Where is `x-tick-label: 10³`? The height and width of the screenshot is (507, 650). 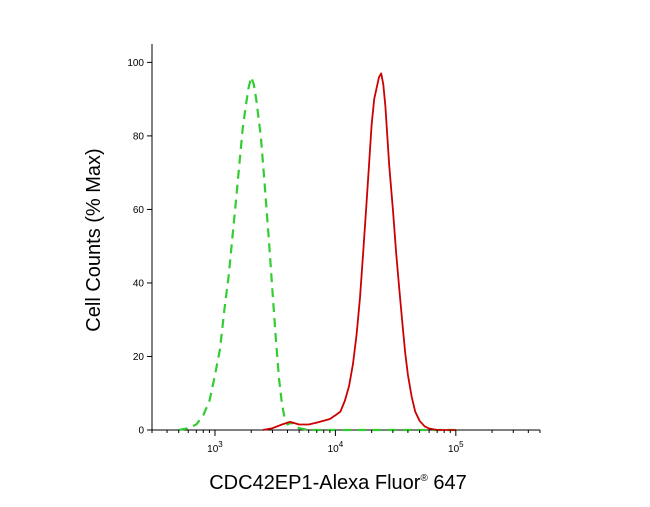
x-tick-label: 10³ is located at coordinates (215, 447).